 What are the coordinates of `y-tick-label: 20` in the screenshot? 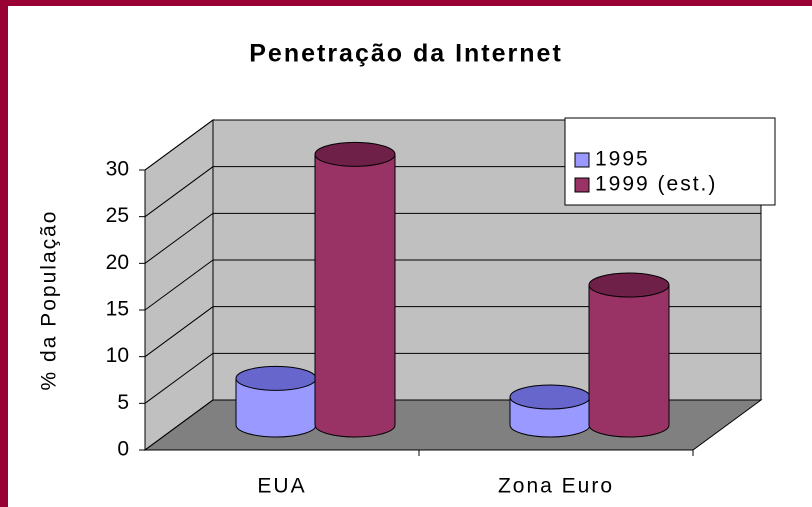 It's located at (117, 262).